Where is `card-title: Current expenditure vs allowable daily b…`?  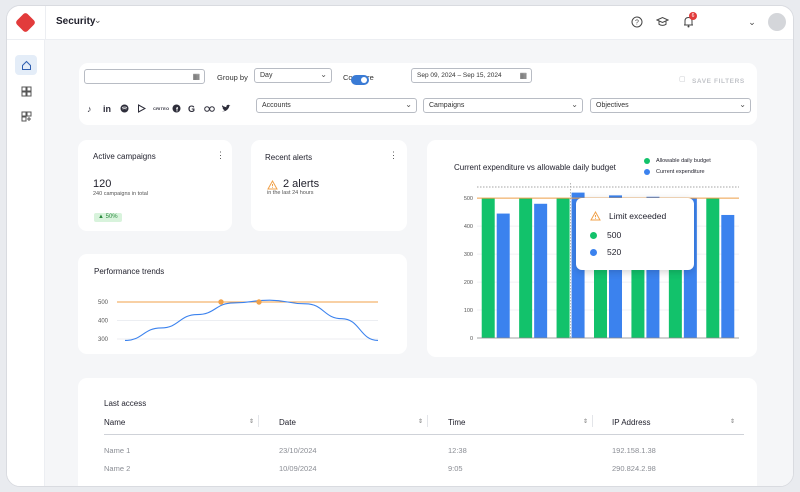
card-title: Current expenditure vs allowable daily b… is located at coordinates (535, 167).